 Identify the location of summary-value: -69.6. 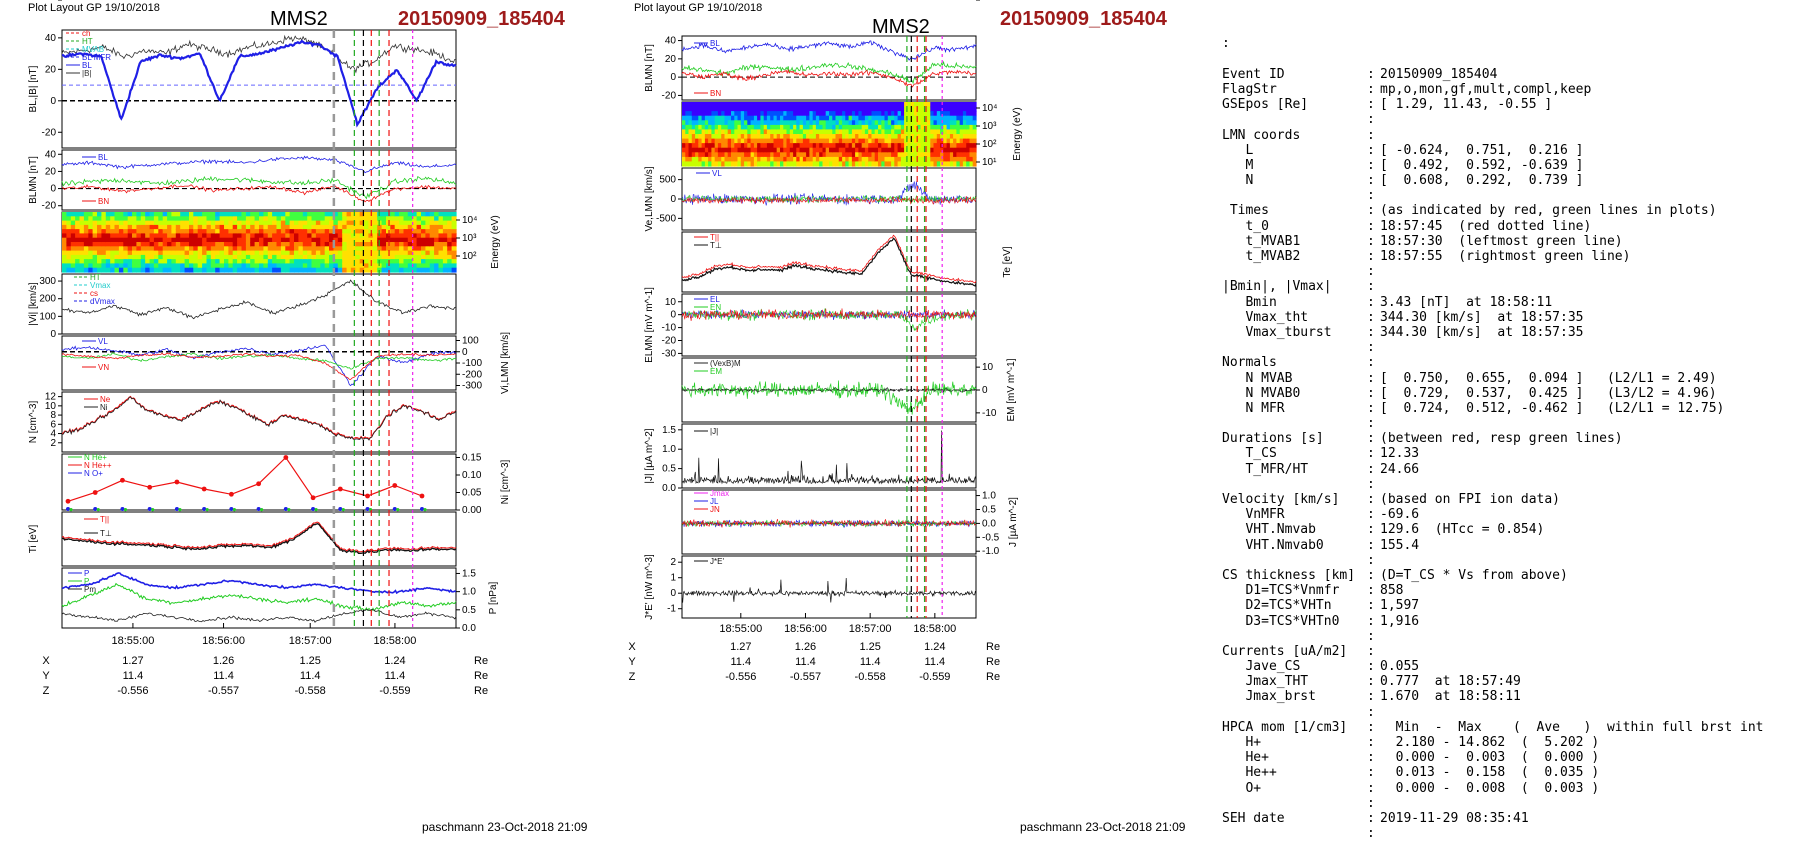
(1400, 515).